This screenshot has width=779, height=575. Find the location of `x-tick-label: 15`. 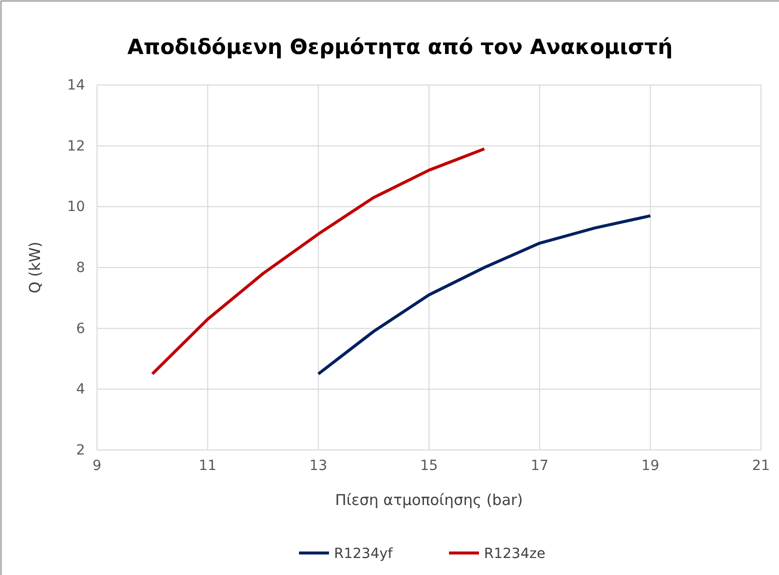

x-tick-label: 15 is located at coordinates (429, 466).